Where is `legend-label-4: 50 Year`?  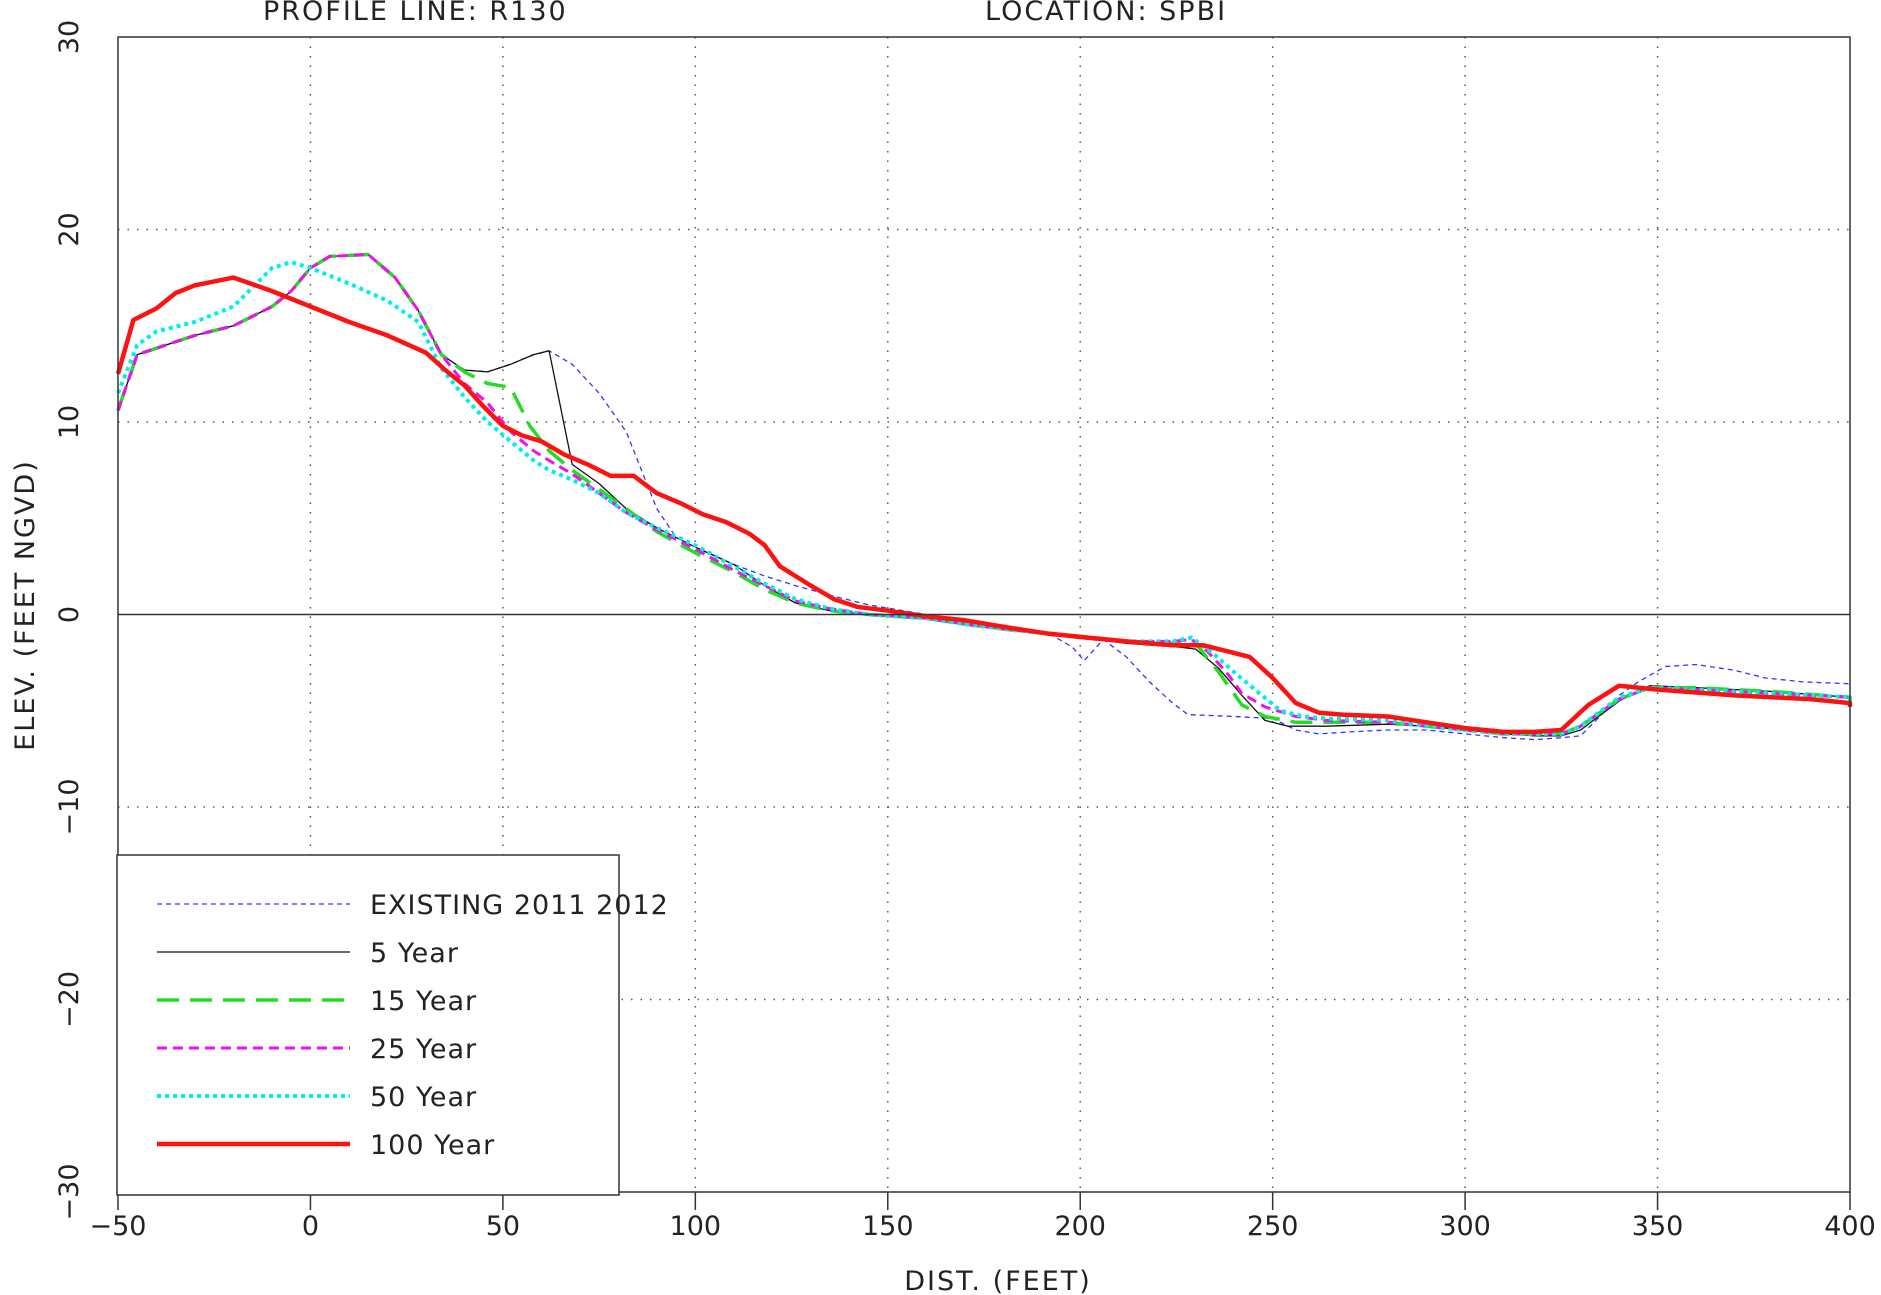 legend-label-4: 50 Year is located at coordinates (423, 1097).